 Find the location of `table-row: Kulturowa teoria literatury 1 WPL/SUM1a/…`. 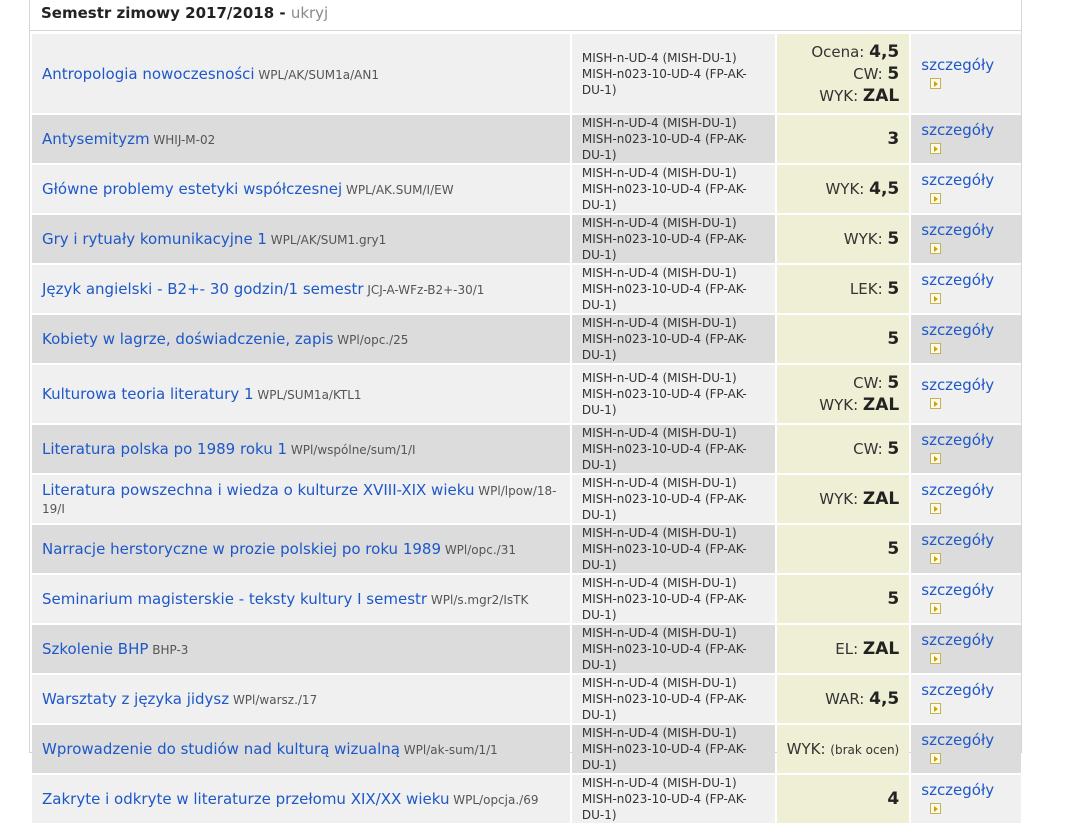

table-row: Kulturowa teoria literatury 1 WPL/SUM1a/… is located at coordinates (526, 394).